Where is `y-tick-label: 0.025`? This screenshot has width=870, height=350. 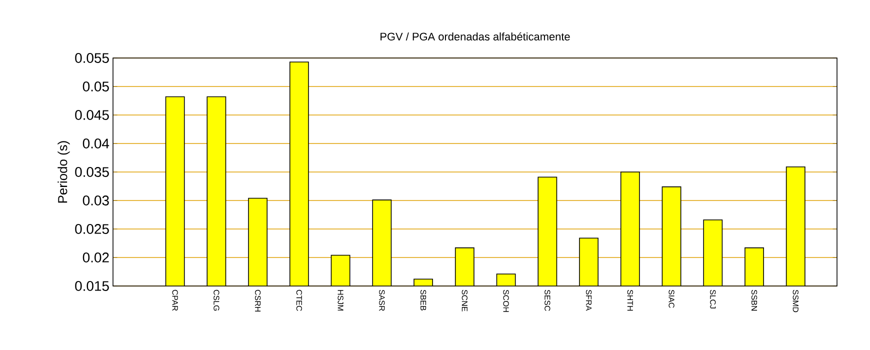 y-tick-label: 0.025 is located at coordinates (92, 229).